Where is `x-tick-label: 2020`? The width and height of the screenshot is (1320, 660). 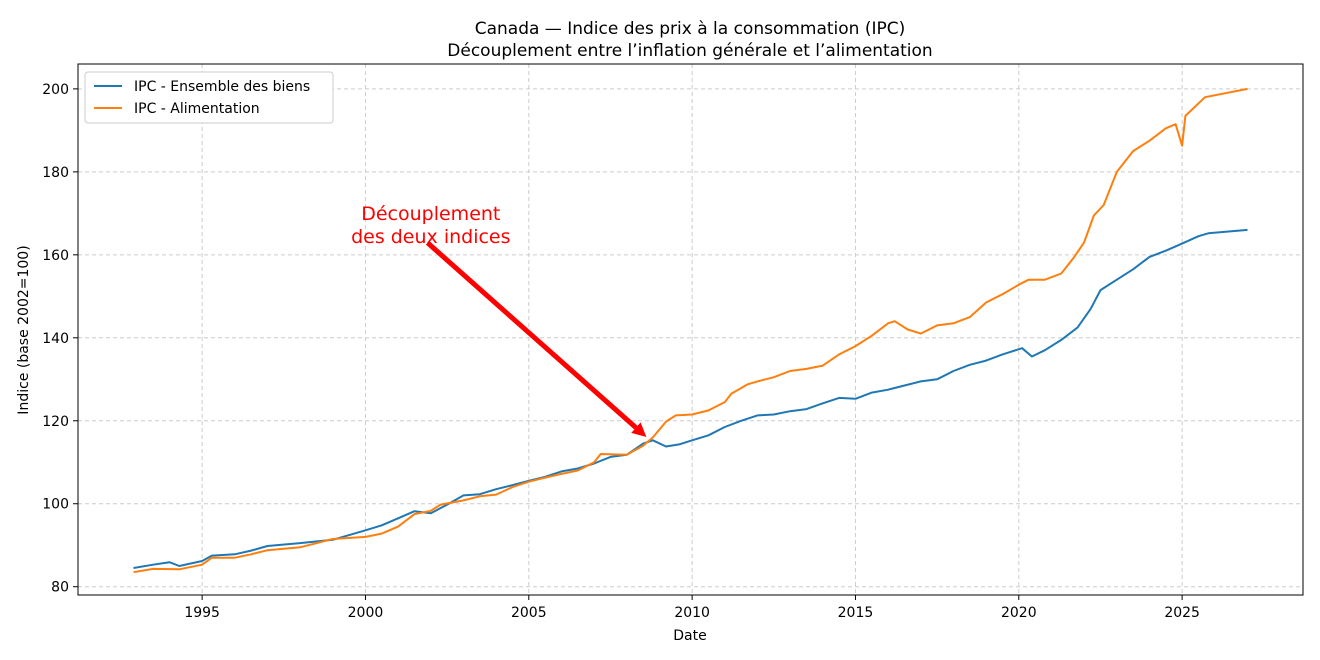
x-tick-label: 2020 is located at coordinates (1019, 613).